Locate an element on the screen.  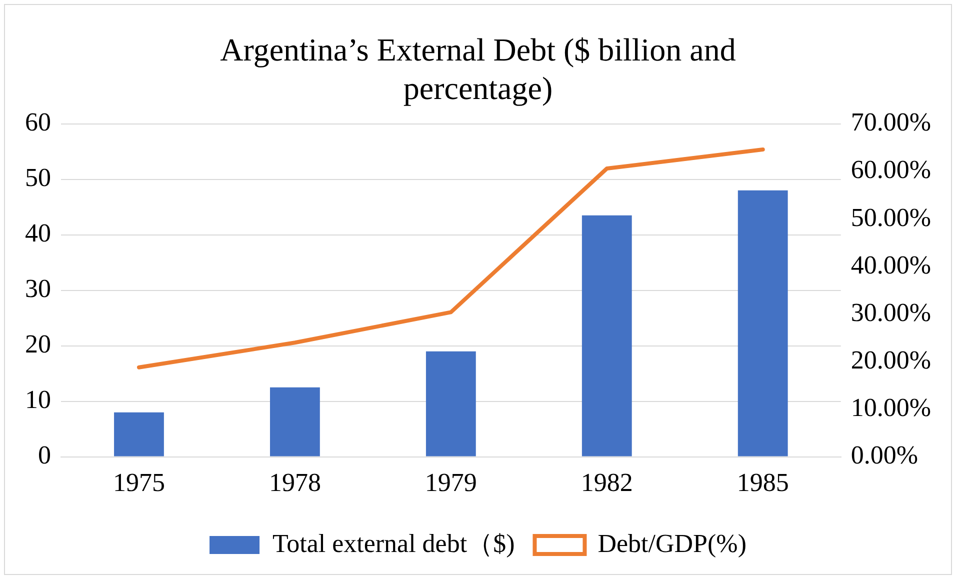
y-tick-label: 10 is located at coordinates (38, 399).